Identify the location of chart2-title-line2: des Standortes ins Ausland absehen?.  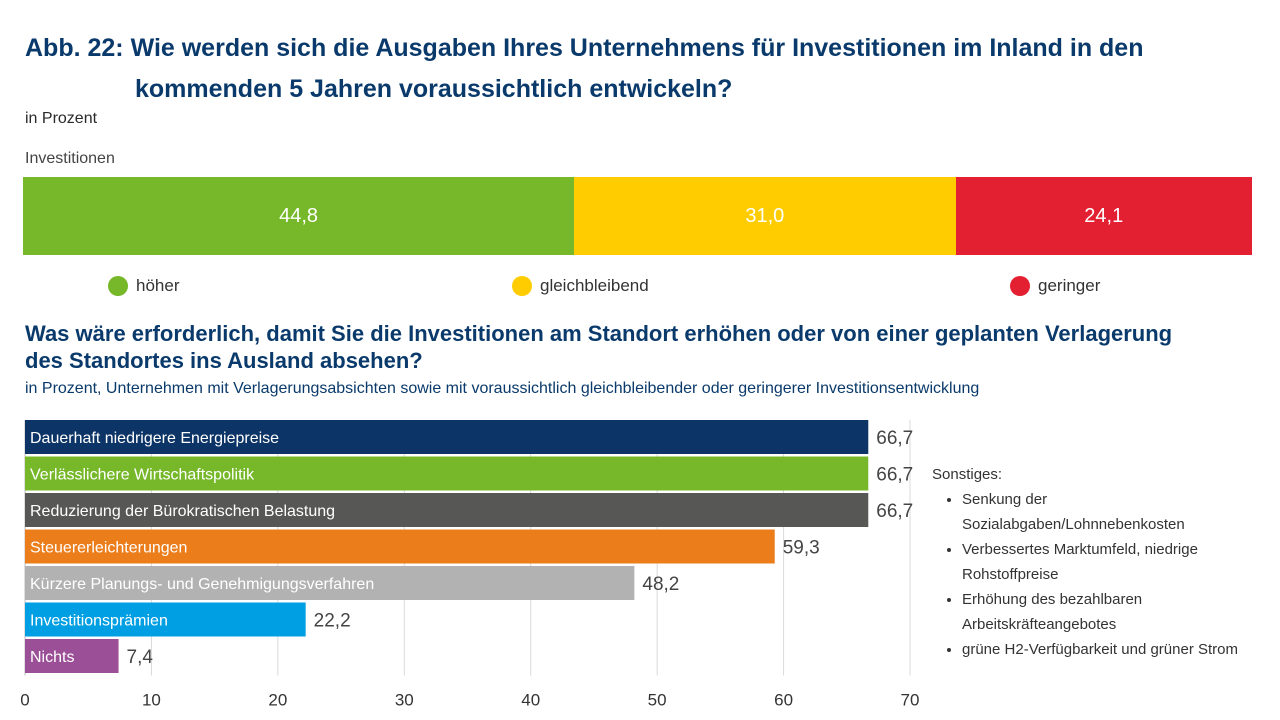
(224, 360).